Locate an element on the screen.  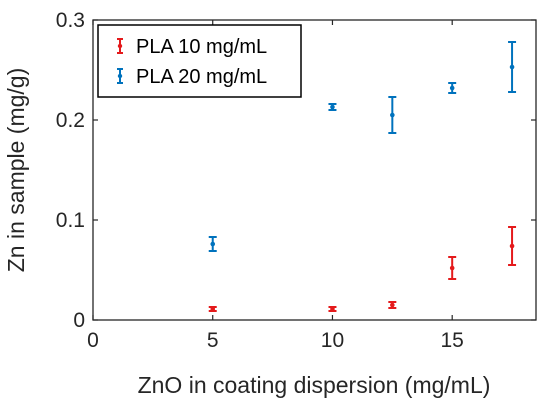
y-tick-label: 0.1 is located at coordinates (70, 220).